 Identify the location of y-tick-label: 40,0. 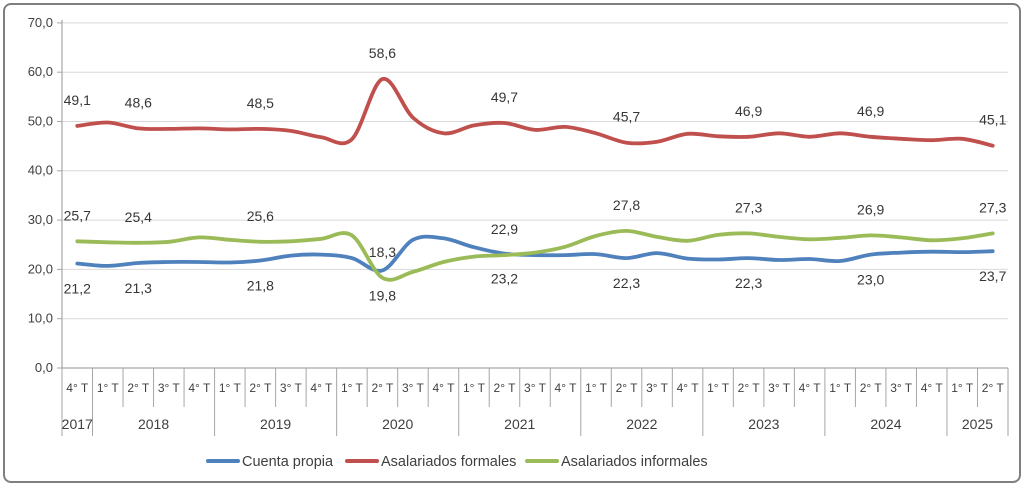
(40, 170).